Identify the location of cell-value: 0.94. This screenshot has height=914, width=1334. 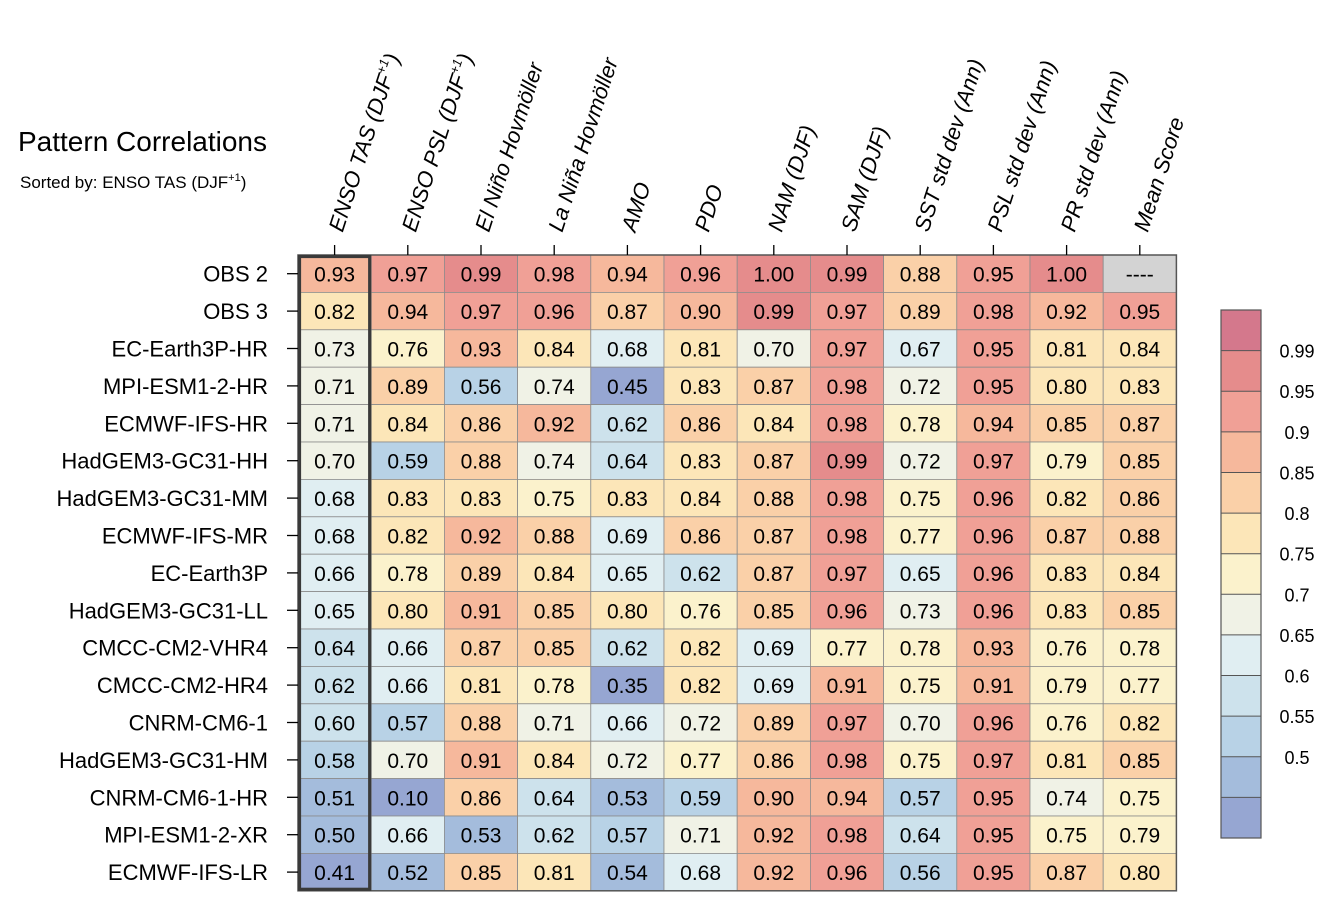
(993, 424).